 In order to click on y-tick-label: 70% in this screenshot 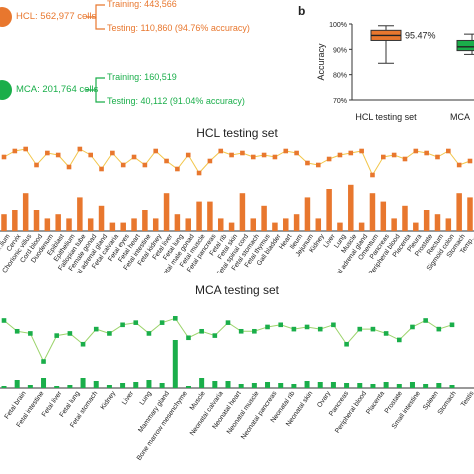, I will do `click(340, 101)`.